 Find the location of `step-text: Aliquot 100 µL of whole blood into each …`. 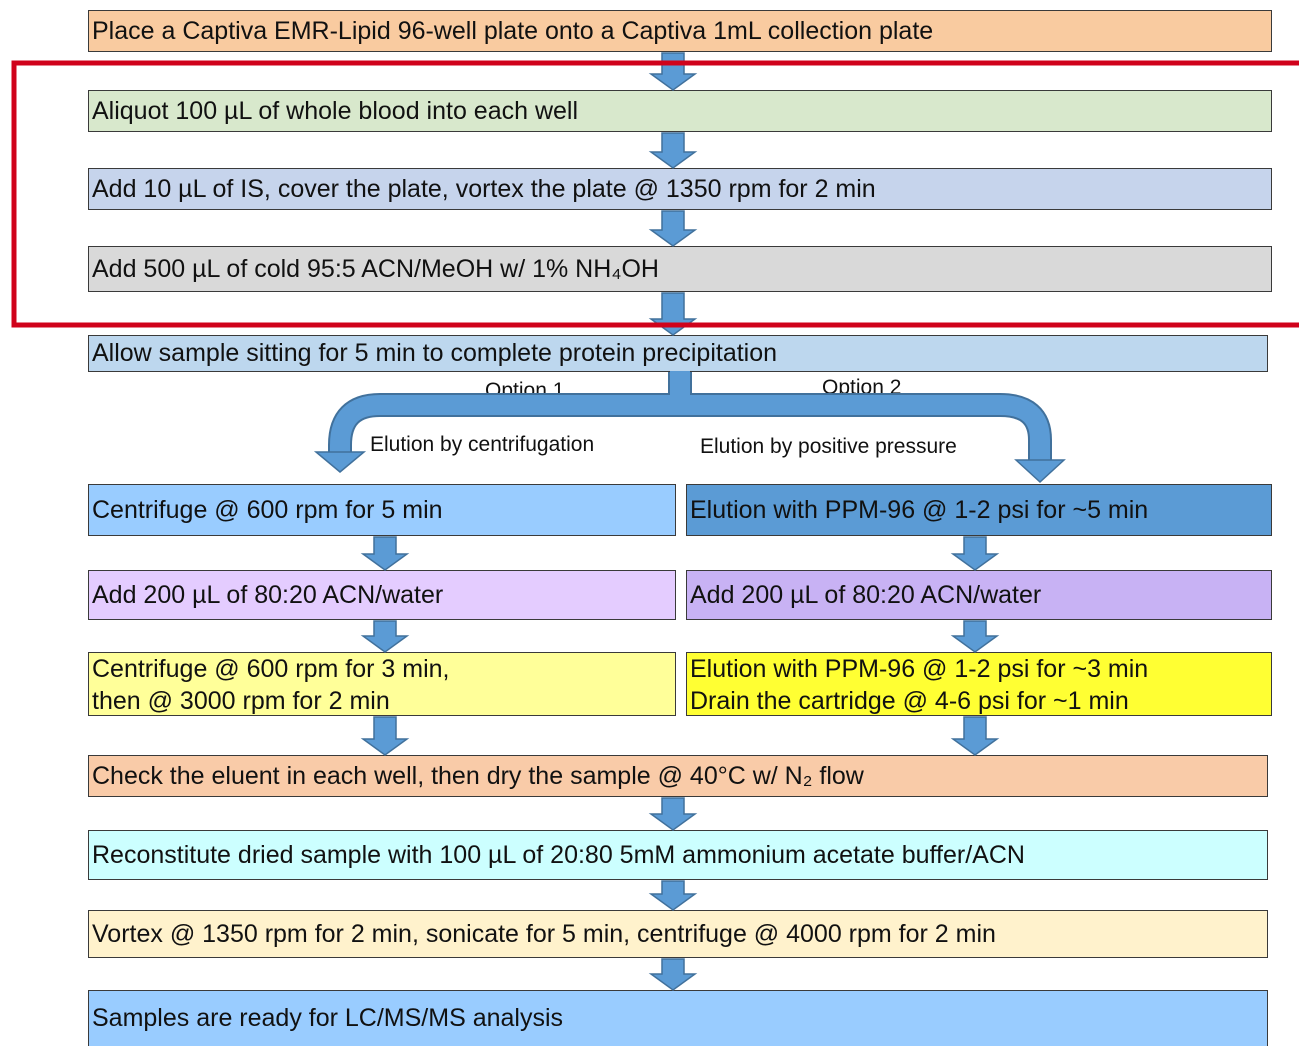

step-text: Aliquot 100 µL of whole blood into each … is located at coordinates (335, 110).